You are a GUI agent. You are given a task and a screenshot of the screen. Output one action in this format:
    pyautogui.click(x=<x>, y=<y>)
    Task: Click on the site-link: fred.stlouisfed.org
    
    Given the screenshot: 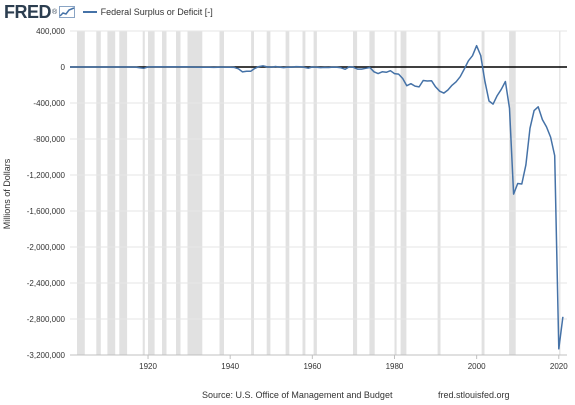 What is the action you would take?
    pyautogui.click(x=474, y=395)
    